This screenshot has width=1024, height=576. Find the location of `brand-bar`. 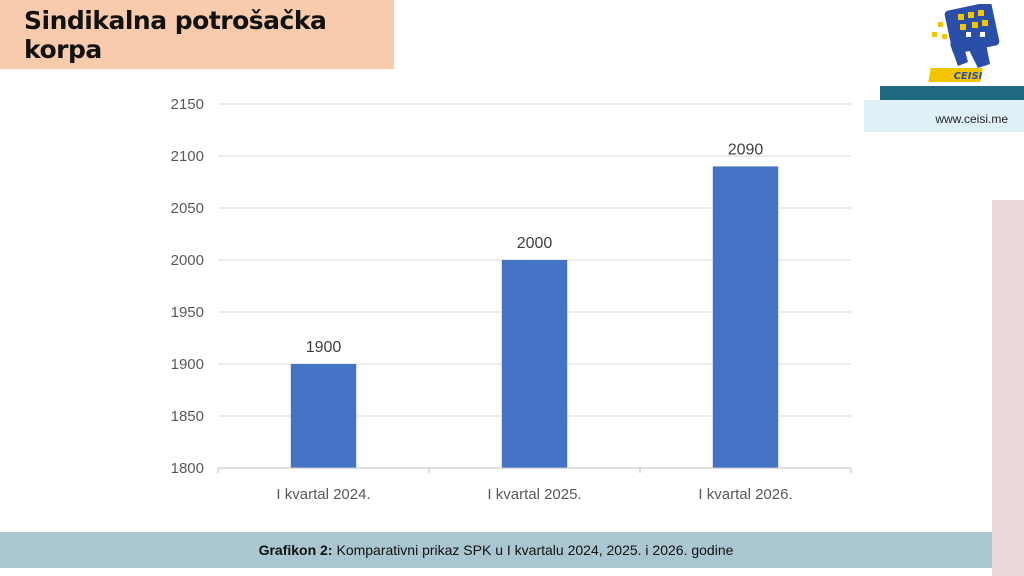

brand-bar is located at coordinates (952, 95).